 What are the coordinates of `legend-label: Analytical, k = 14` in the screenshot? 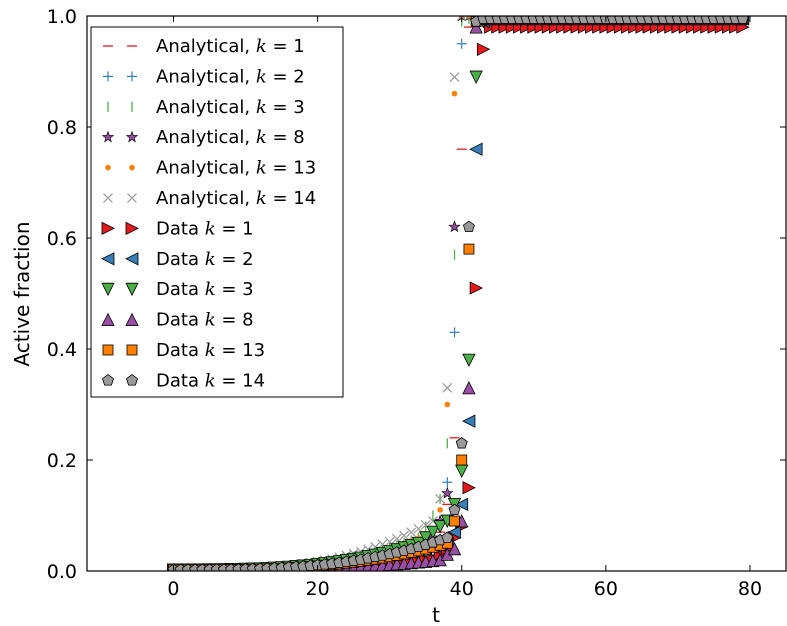 It's located at (236, 198).